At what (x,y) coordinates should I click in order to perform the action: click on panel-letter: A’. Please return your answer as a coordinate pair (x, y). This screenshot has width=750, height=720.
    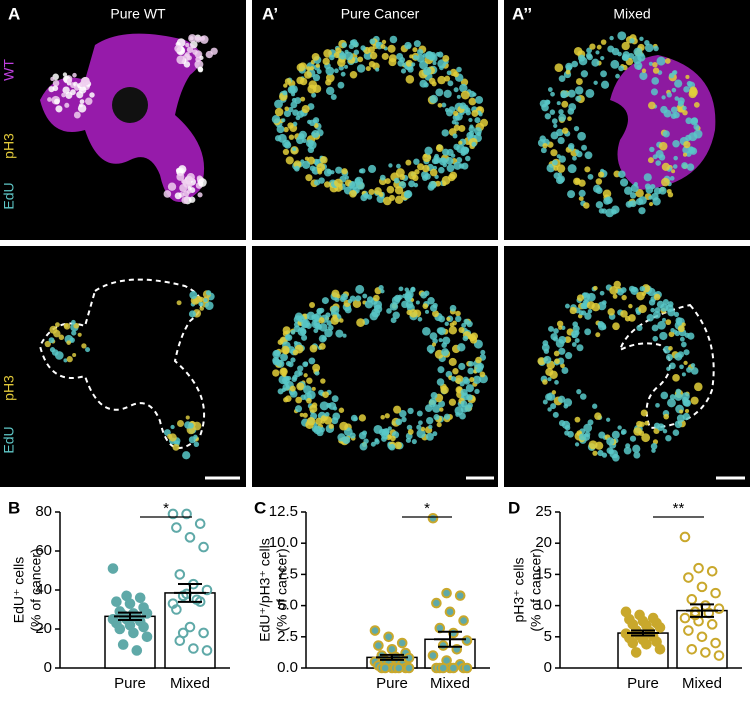
    Looking at the image, I should click on (270, 13).